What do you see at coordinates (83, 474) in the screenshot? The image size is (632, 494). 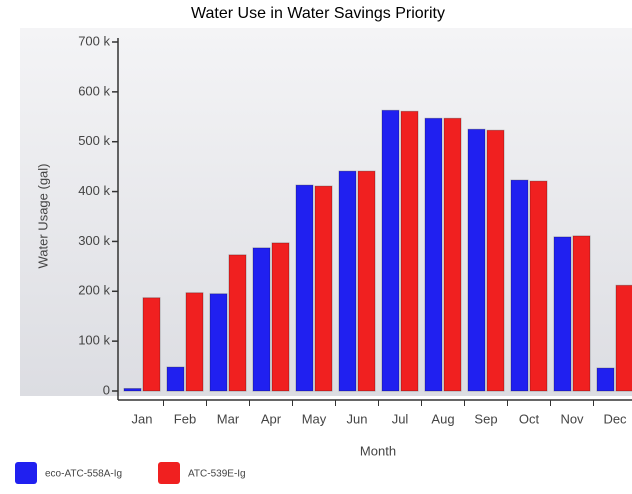 I see `legend-label: eco-ATC-558A-Ig` at bounding box center [83, 474].